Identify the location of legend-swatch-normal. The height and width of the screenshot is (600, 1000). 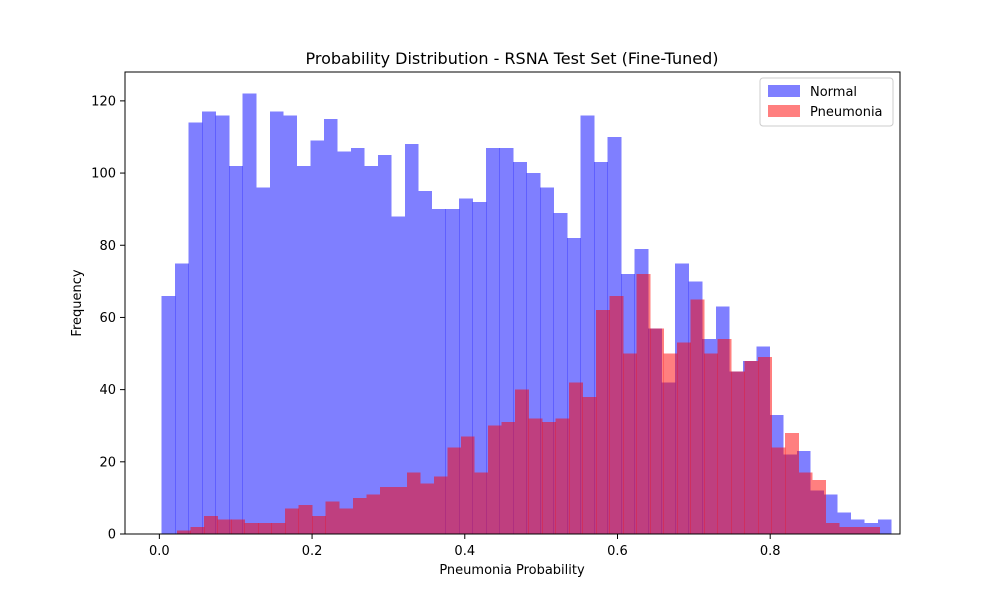
(784, 91).